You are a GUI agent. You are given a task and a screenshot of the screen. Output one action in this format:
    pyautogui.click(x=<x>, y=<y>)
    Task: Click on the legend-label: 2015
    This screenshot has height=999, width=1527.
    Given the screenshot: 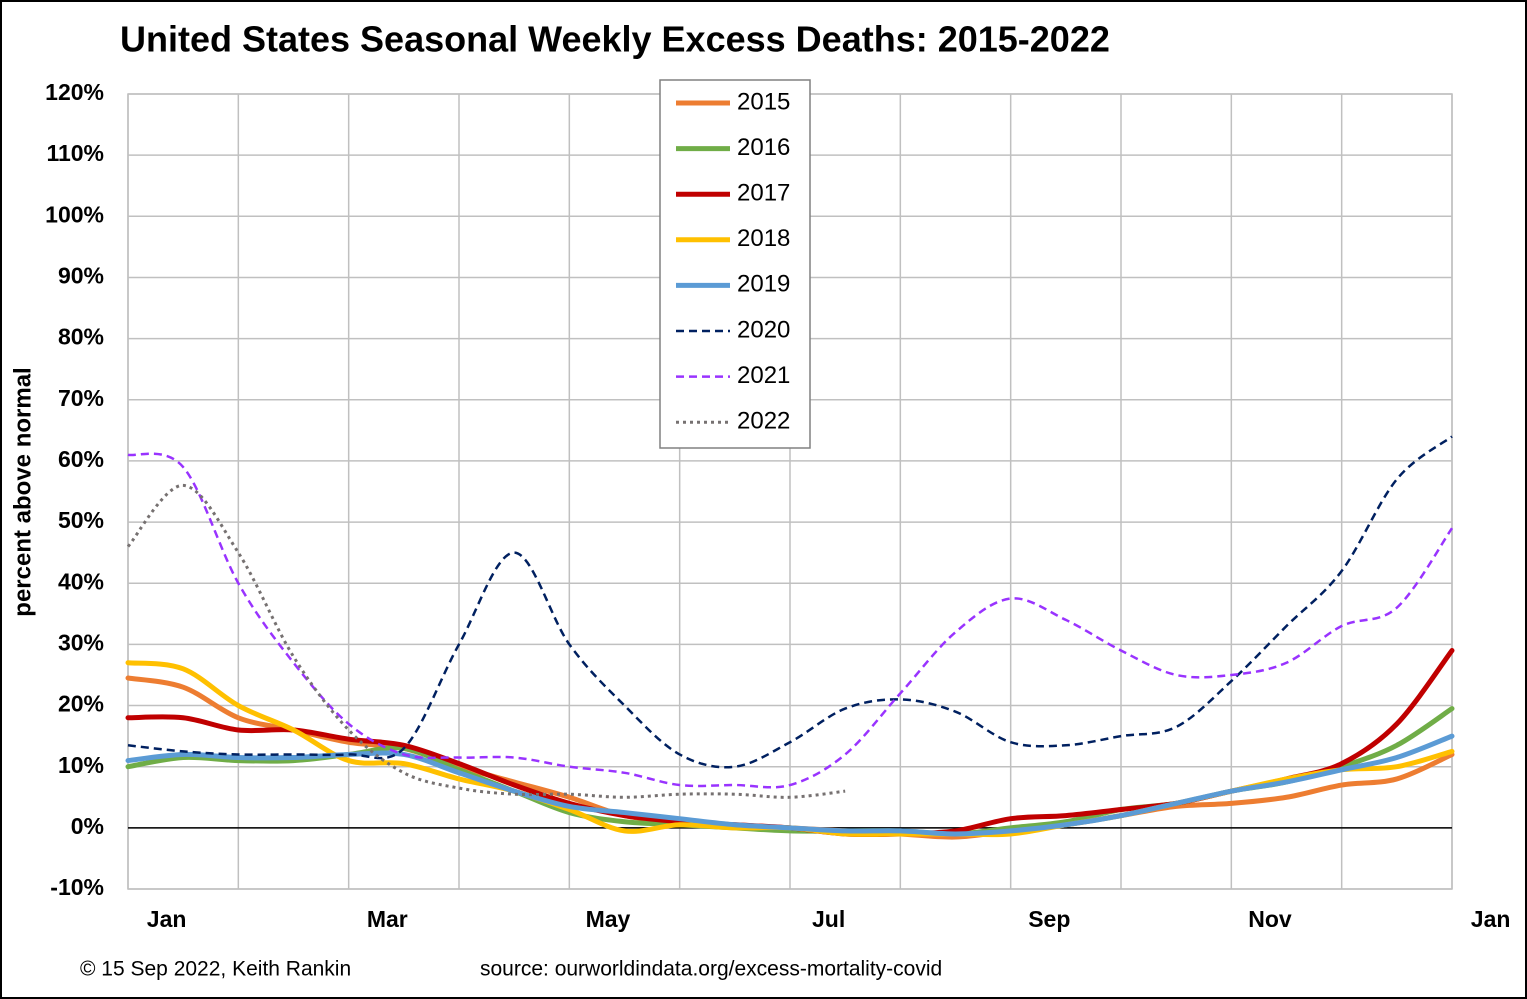 What is the action you would take?
    pyautogui.click(x=763, y=101)
    